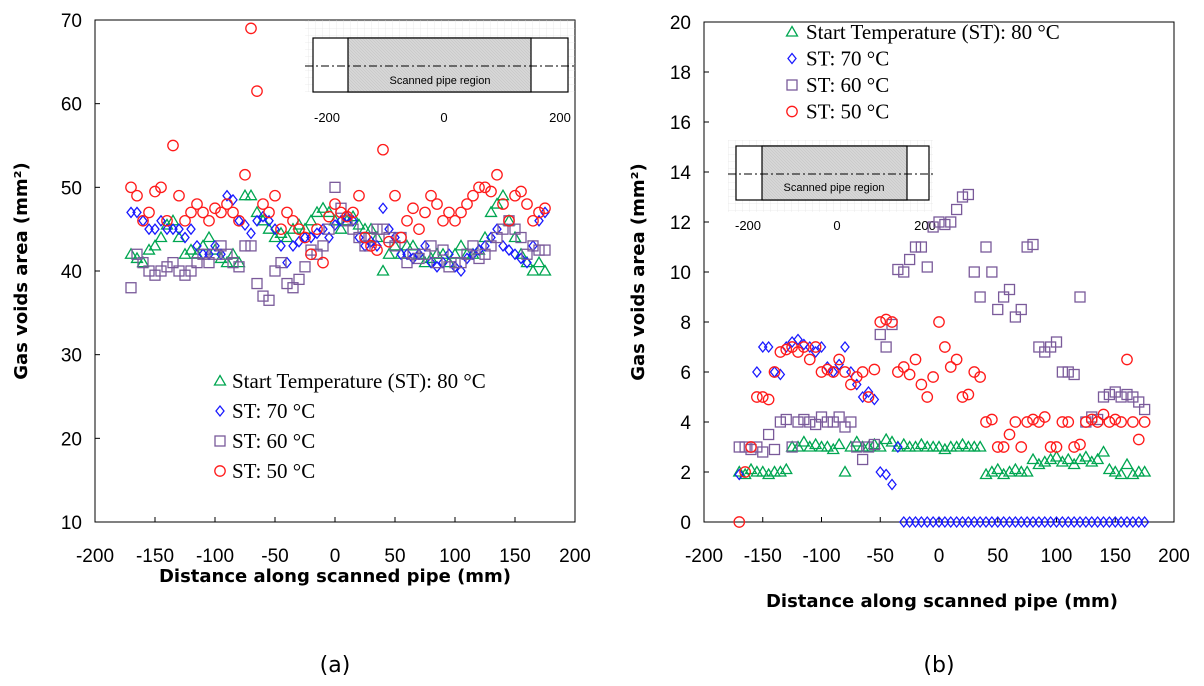 The image size is (1204, 686). Describe the element at coordinates (274, 556) in the screenshot. I see `x-tick-label: -50` at that location.